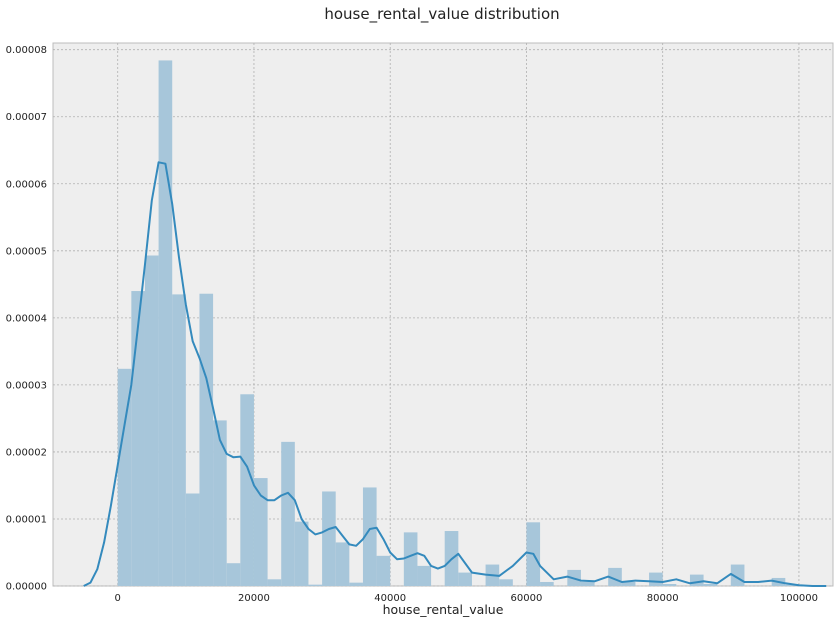 This screenshot has width=839, height=624. Describe the element at coordinates (26, 587) in the screenshot. I see `y-tick-label: 0.00000` at that location.